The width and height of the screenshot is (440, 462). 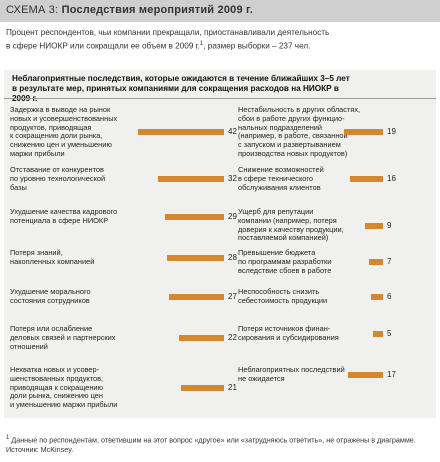 I want to click on right-item-label-line: вследствие сбоев в работе, so click(x=285, y=270).